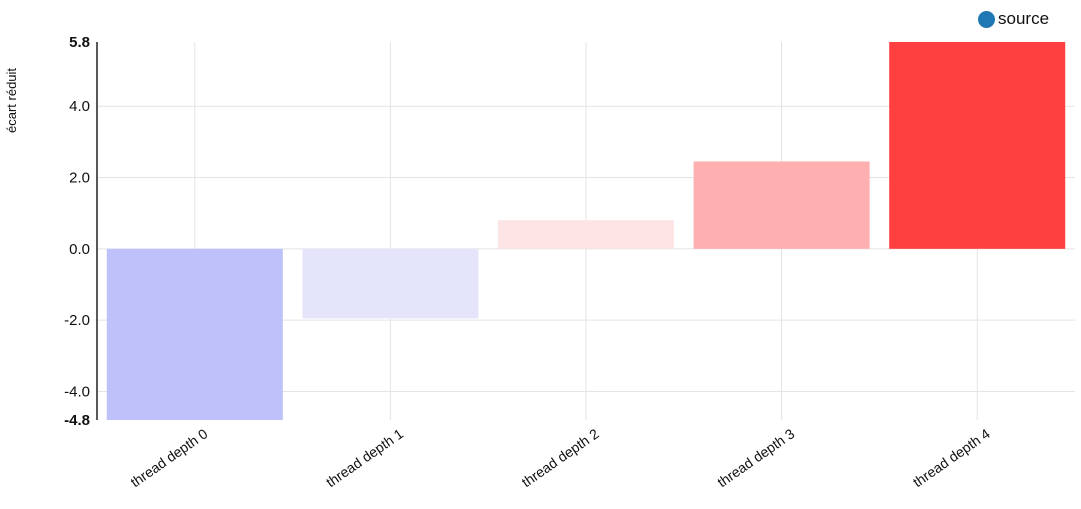 The width and height of the screenshot is (1081, 509). What do you see at coordinates (77, 391) in the screenshot?
I see `y-tick-label: -4.0` at bounding box center [77, 391].